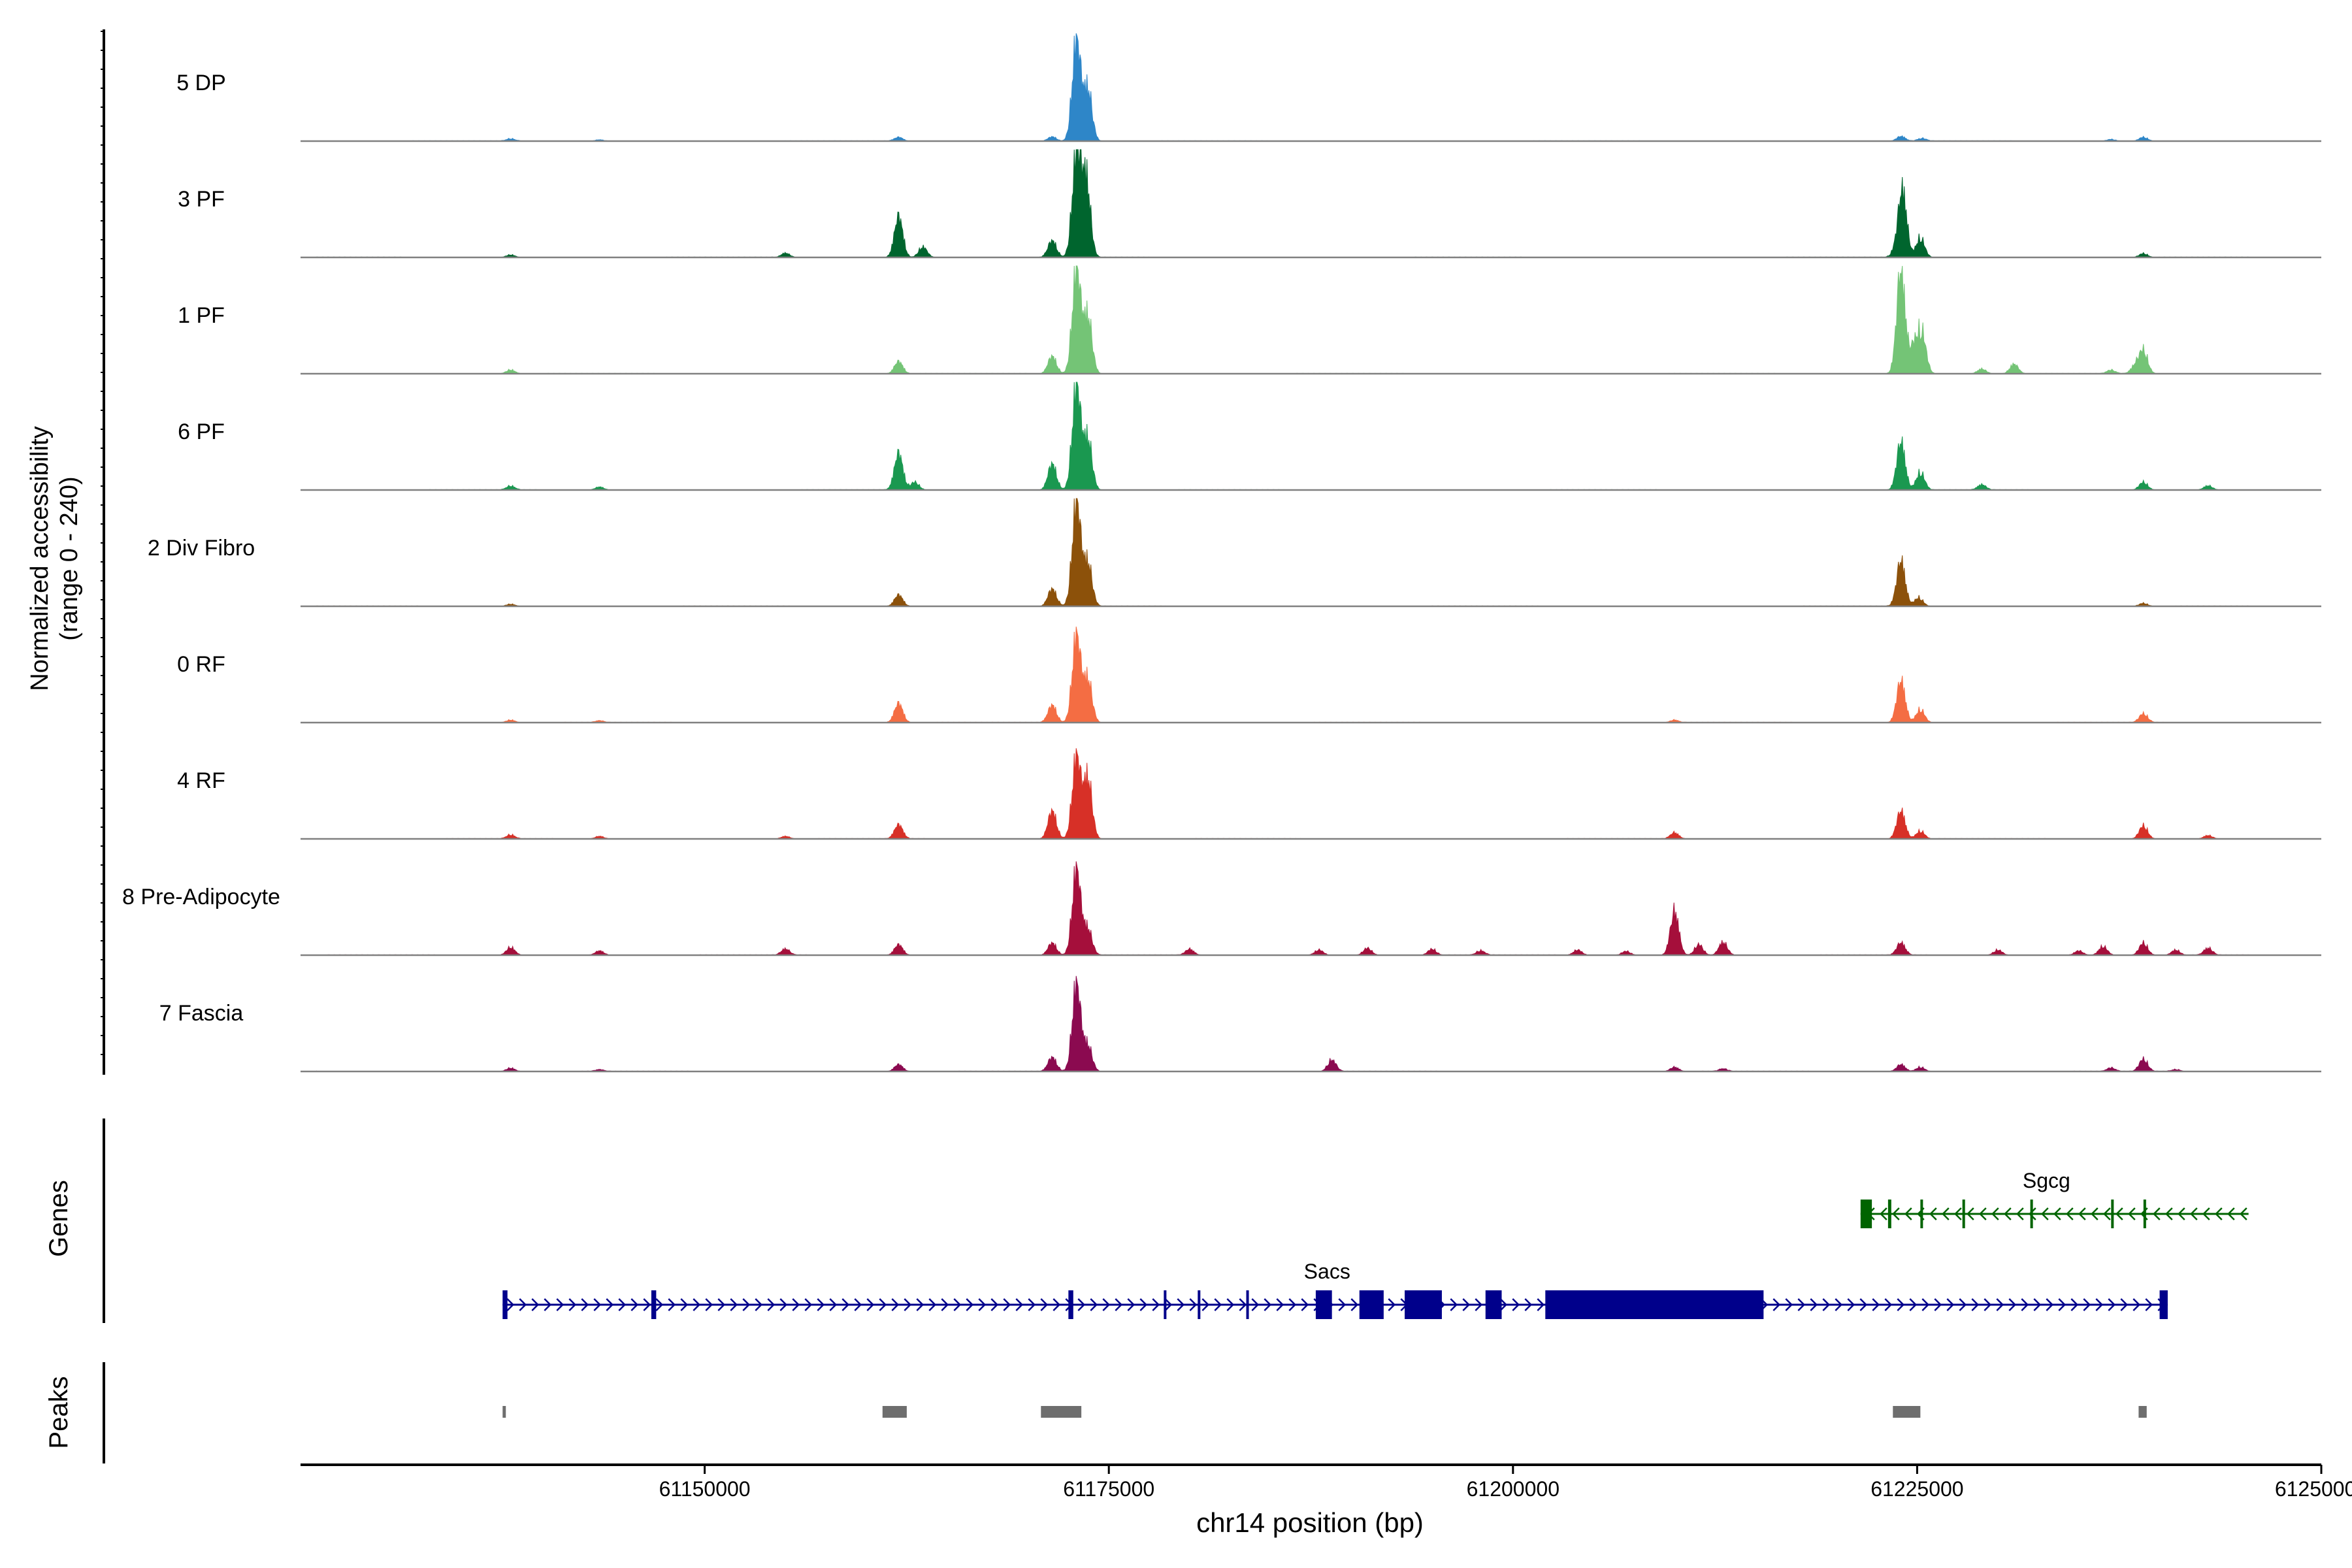 The width and height of the screenshot is (2352, 1568). Describe the element at coordinates (201, 315) in the screenshot. I see `track-label: 1 PF` at that location.